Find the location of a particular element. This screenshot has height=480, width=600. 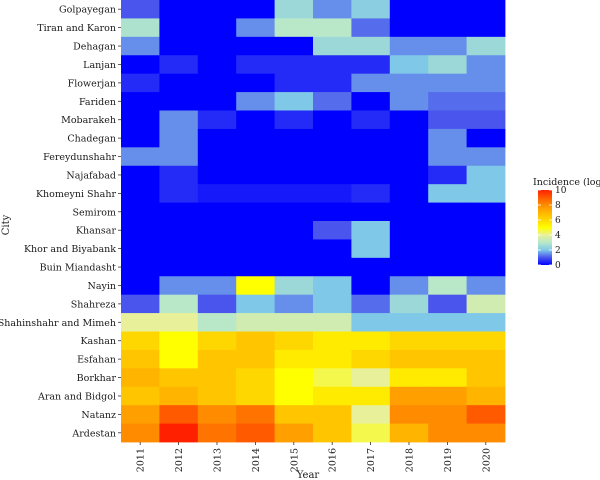

y-tick-label: Golpayegan is located at coordinates (87, 10).